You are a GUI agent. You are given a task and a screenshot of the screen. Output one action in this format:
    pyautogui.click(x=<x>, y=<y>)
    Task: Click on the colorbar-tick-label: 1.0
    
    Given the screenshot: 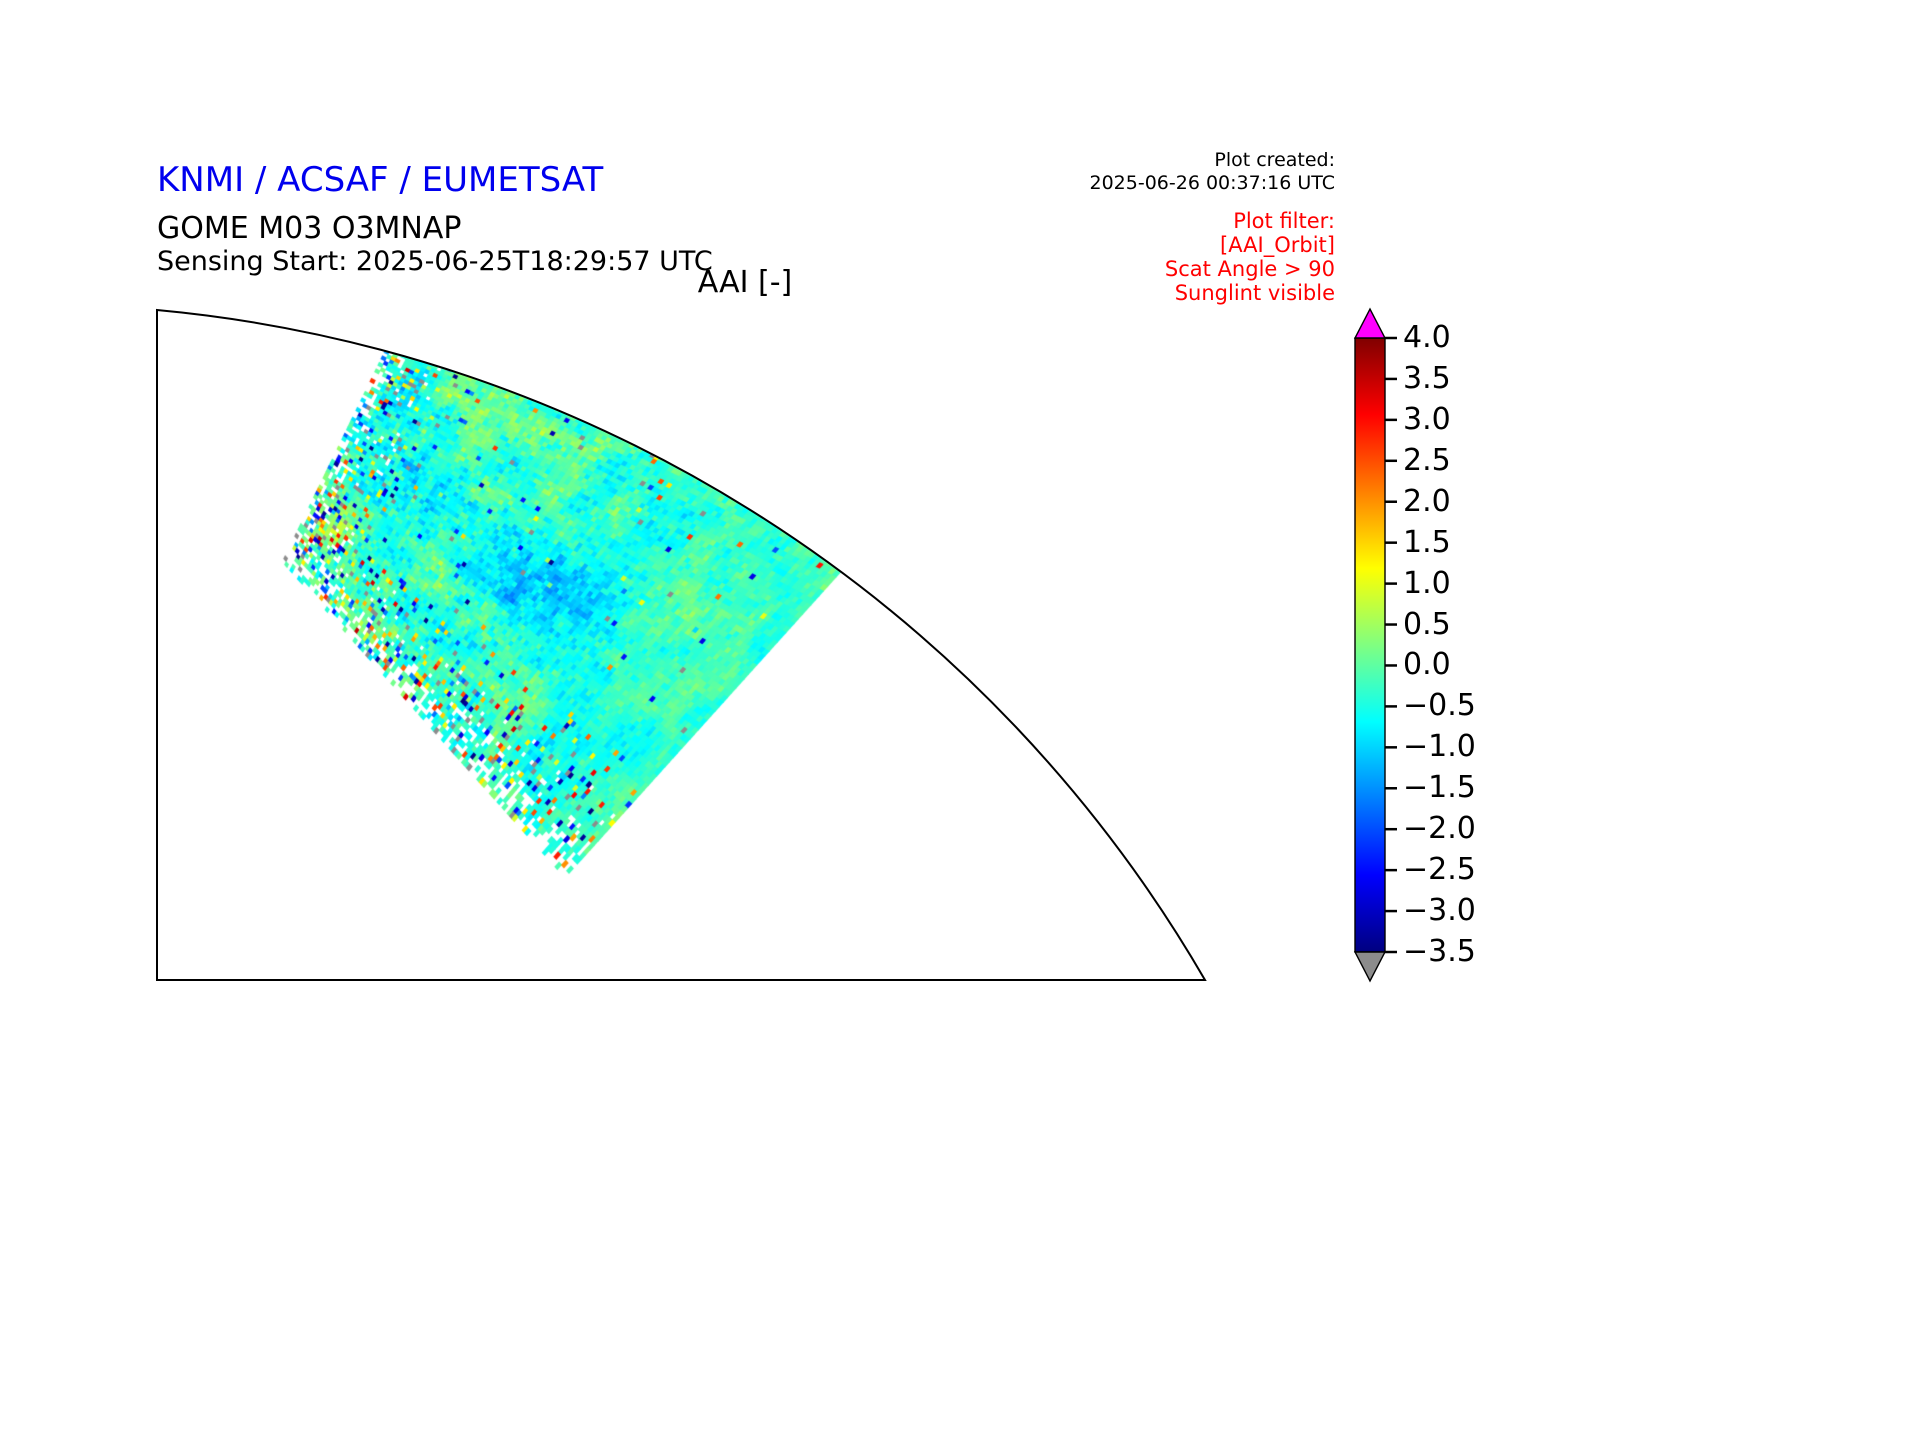 What is the action you would take?
    pyautogui.click(x=1427, y=583)
    